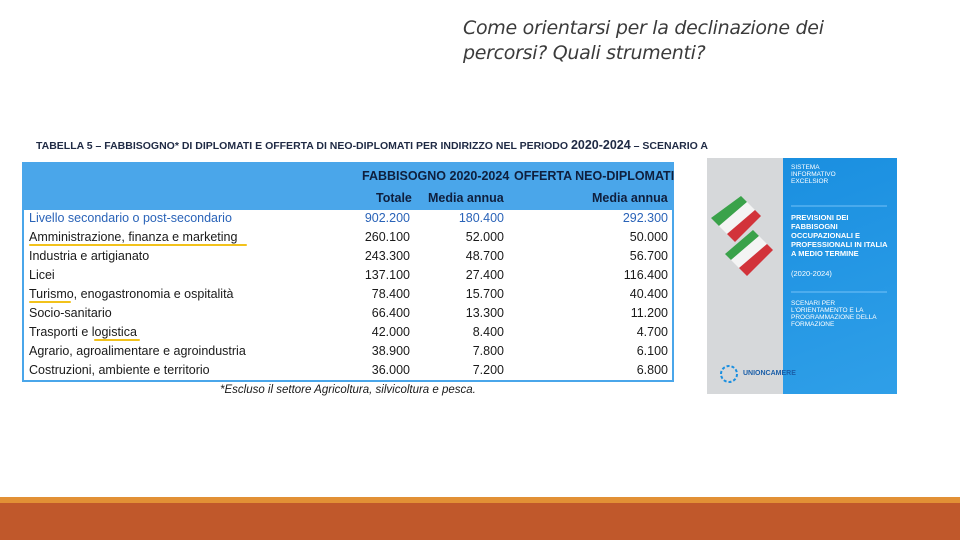 The image size is (960, 540). Describe the element at coordinates (630, 198) in the screenshot. I see `header-media-annua-offerta: Media annua` at that location.